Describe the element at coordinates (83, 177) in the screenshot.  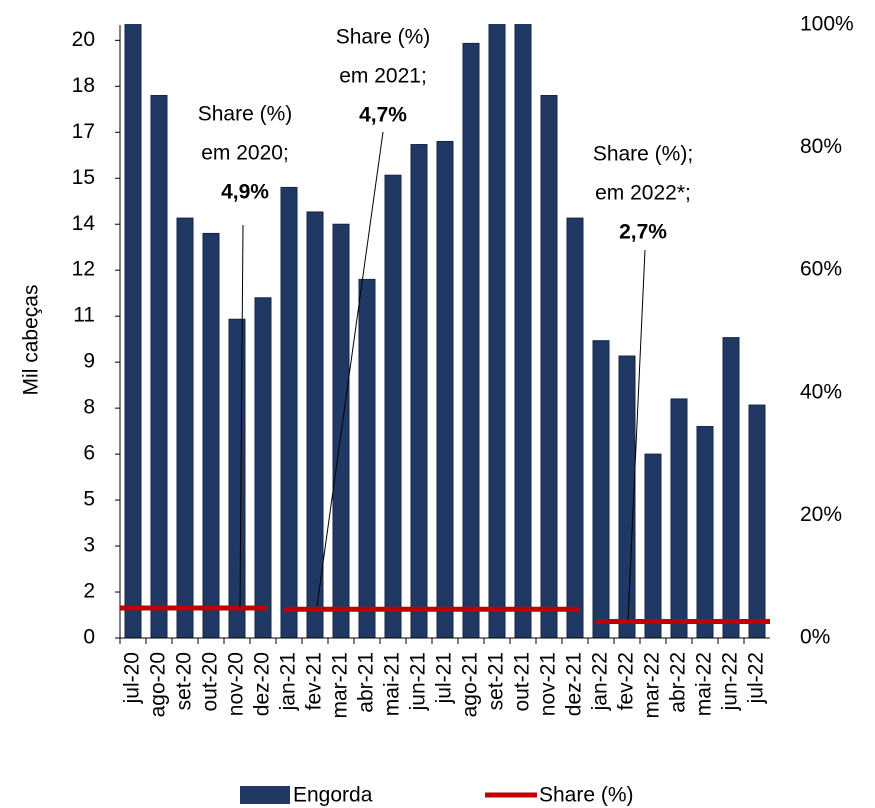
I see `y-tick-label: 15` at that location.